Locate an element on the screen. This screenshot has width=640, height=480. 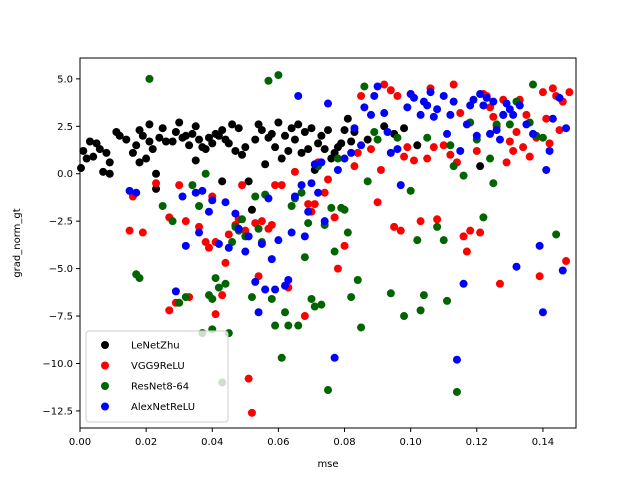
y-axis-label: grad_norm_gt is located at coordinates (17, 242).